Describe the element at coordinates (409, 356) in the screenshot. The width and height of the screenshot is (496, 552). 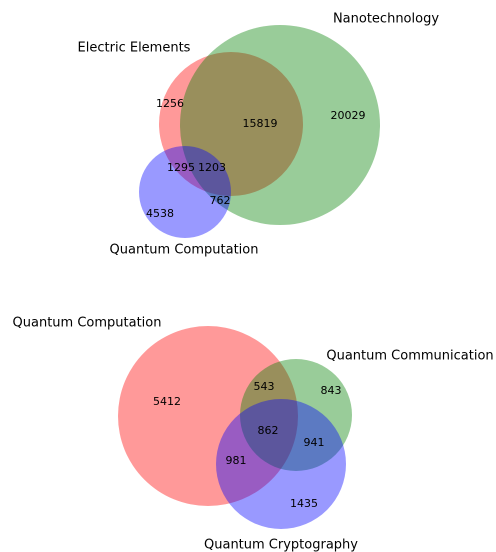
I see `set-label: Quantum Communication` at that location.